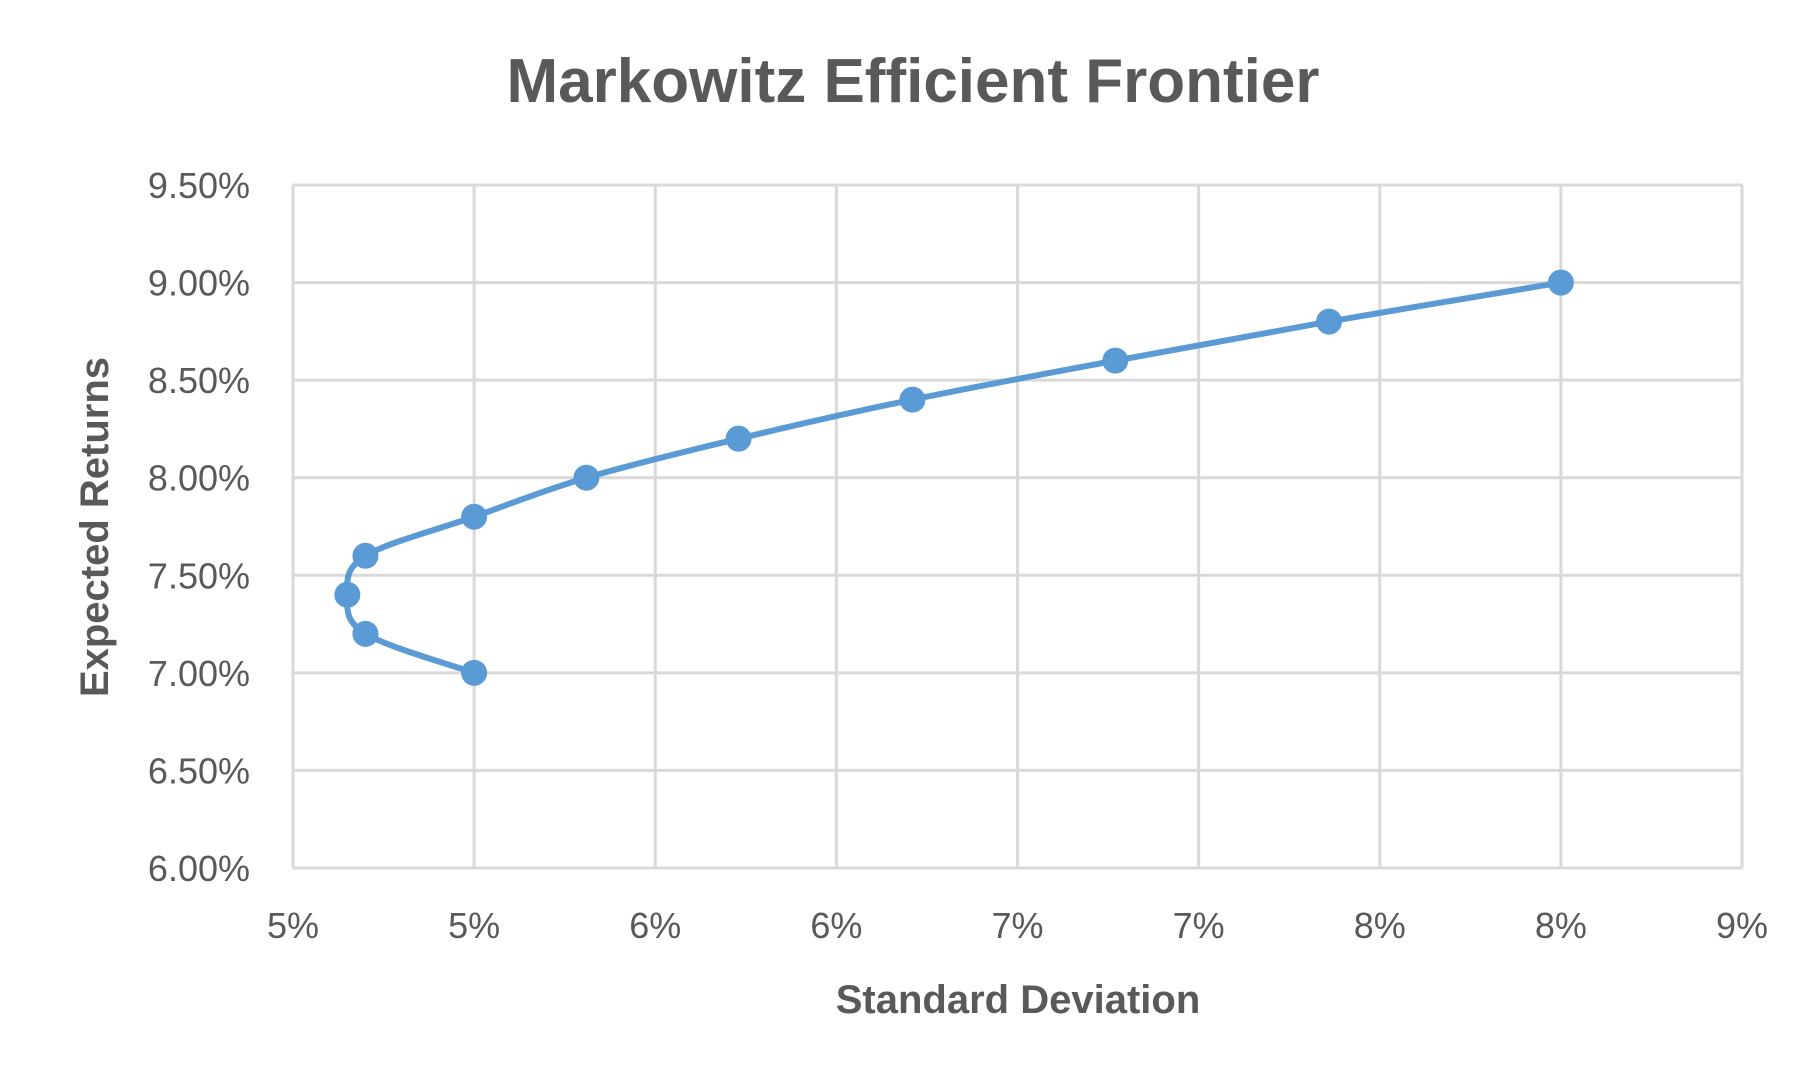  I want to click on x-tick-label: 9%, so click(1742, 925).